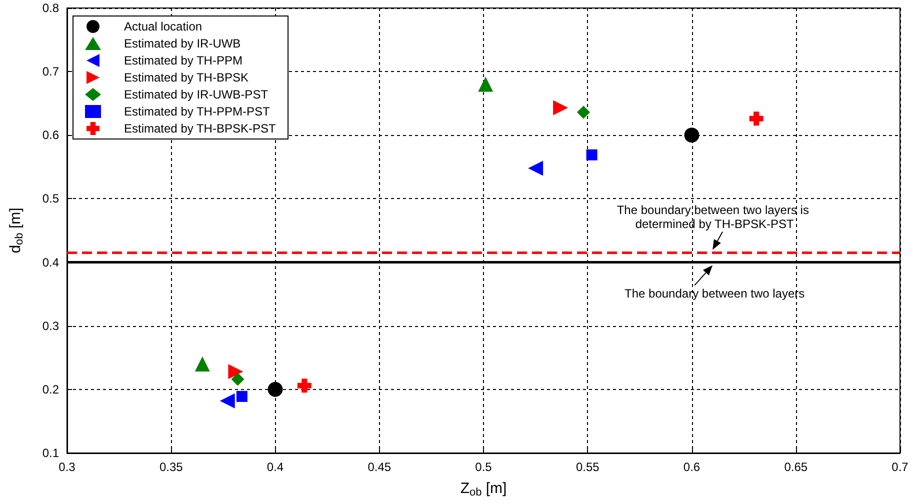 This screenshot has height=504, width=913. What do you see at coordinates (714, 293) in the screenshot?
I see `ref-line-label: The boundary between two layers` at bounding box center [714, 293].